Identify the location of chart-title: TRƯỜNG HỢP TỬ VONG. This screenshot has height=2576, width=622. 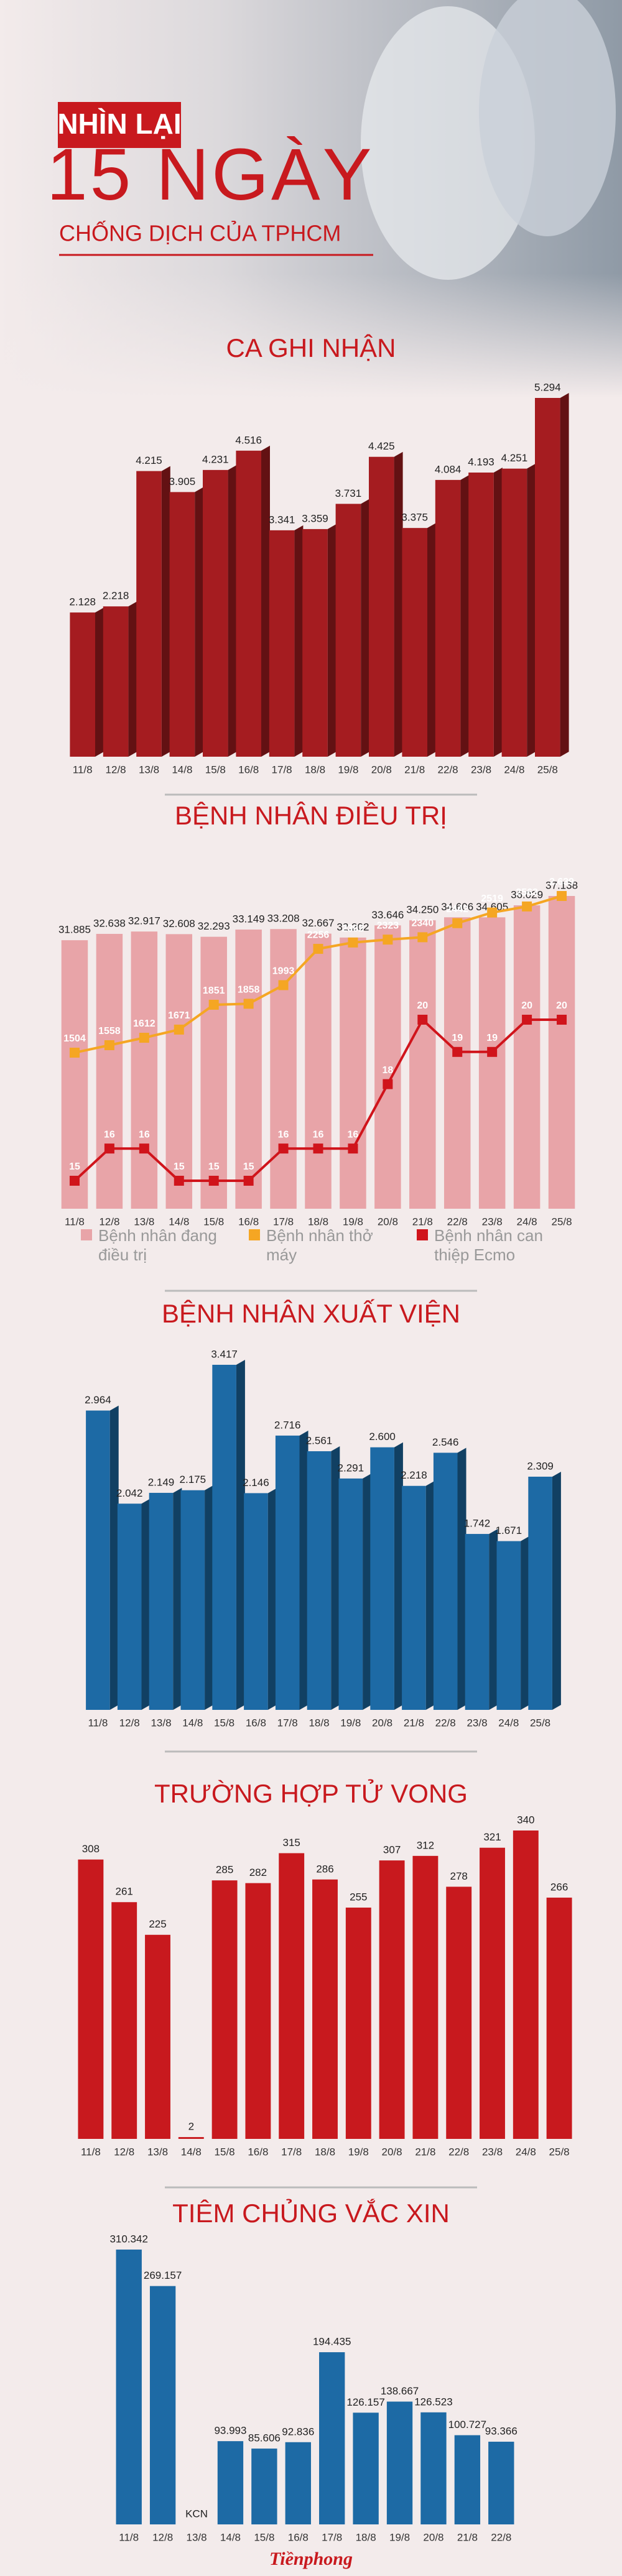
(311, 1793).